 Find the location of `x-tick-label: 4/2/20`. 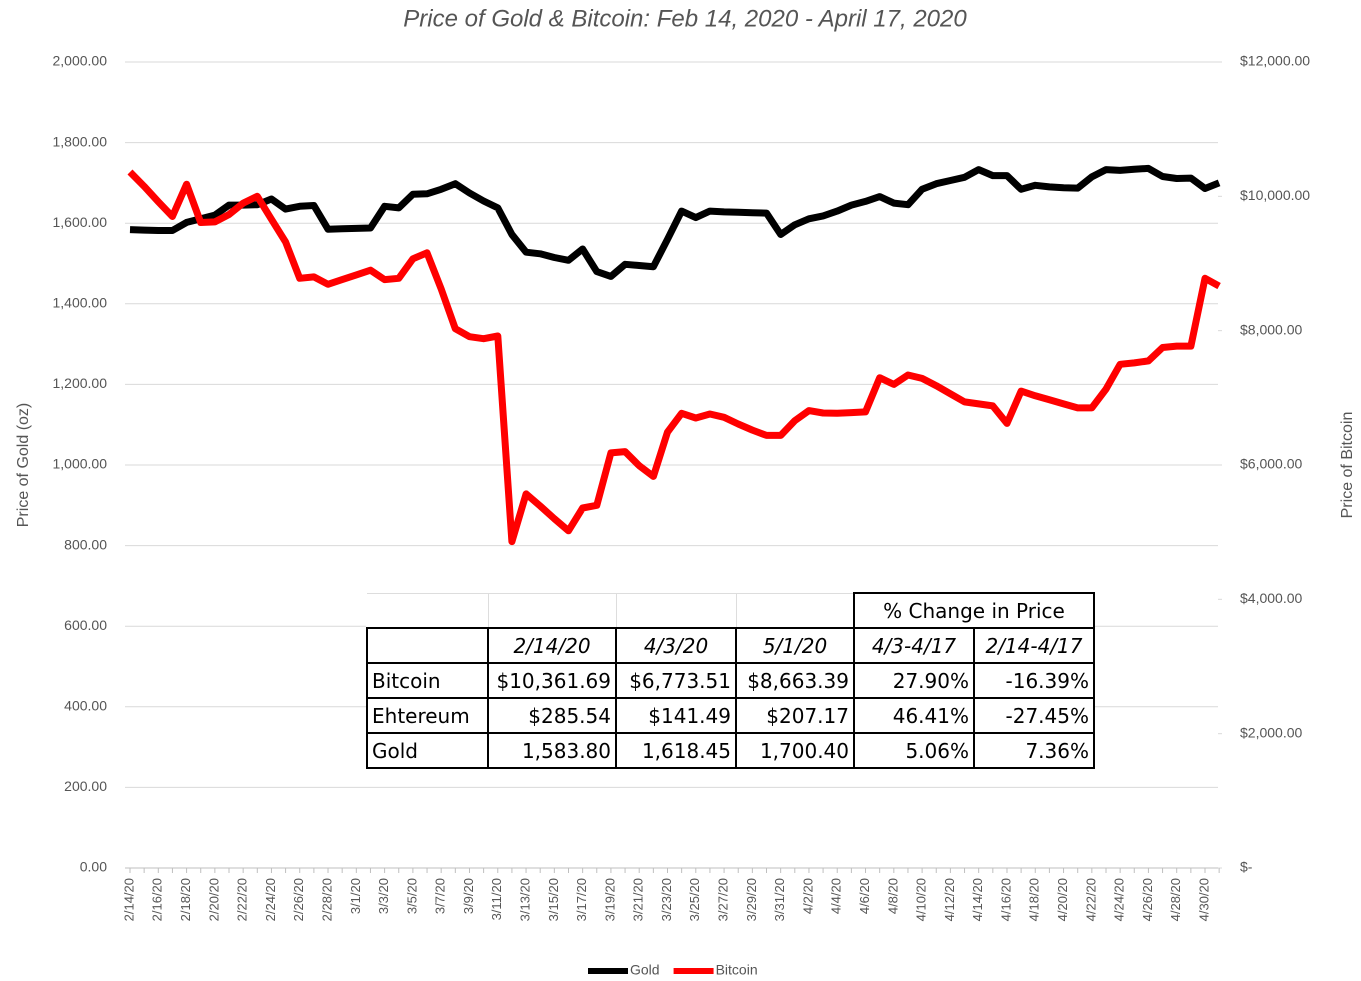

x-tick-label: 4/2/20 is located at coordinates (807, 896).